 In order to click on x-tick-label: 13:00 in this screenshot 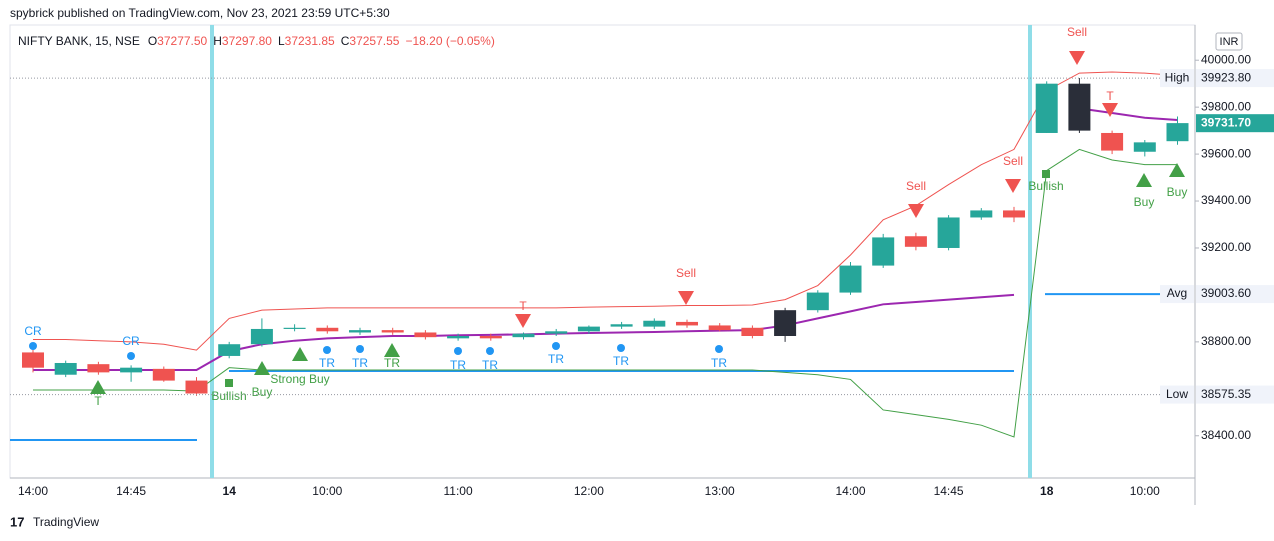, I will do `click(720, 491)`.